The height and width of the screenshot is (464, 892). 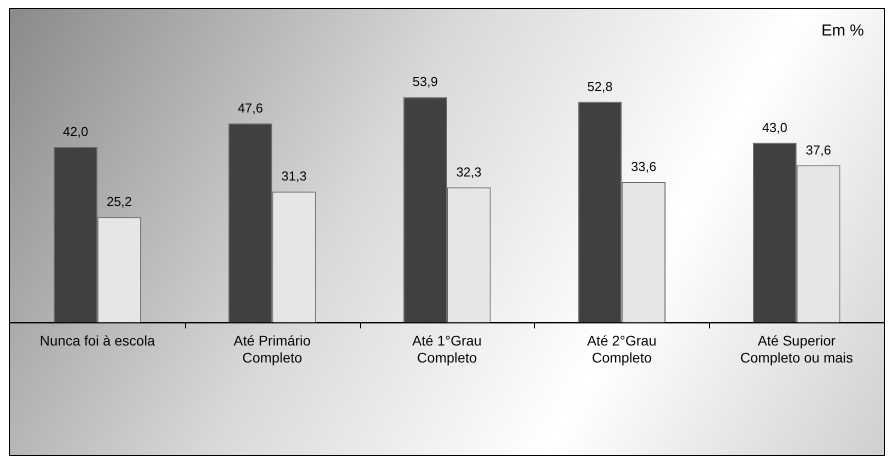 I want to click on data-label: 31,3, so click(x=294, y=176).